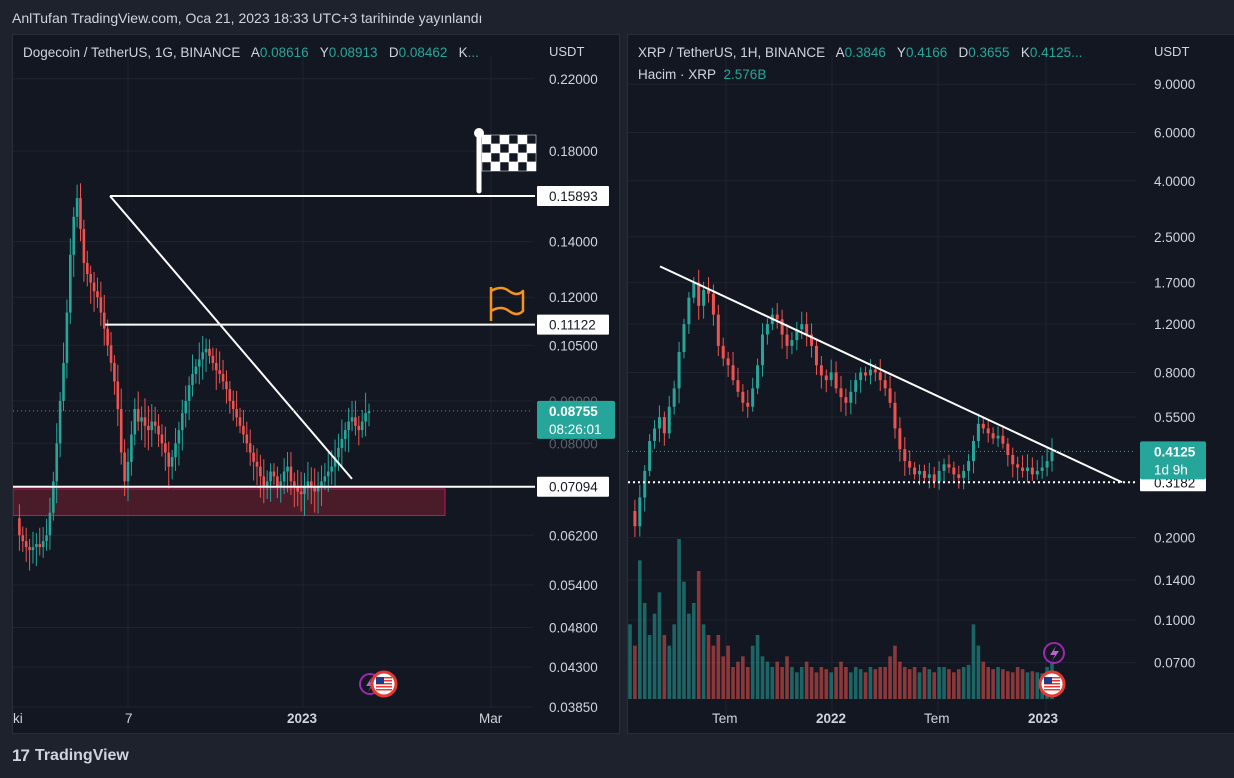  What do you see at coordinates (229, 502) in the screenshot?
I see `support-zone` at bounding box center [229, 502].